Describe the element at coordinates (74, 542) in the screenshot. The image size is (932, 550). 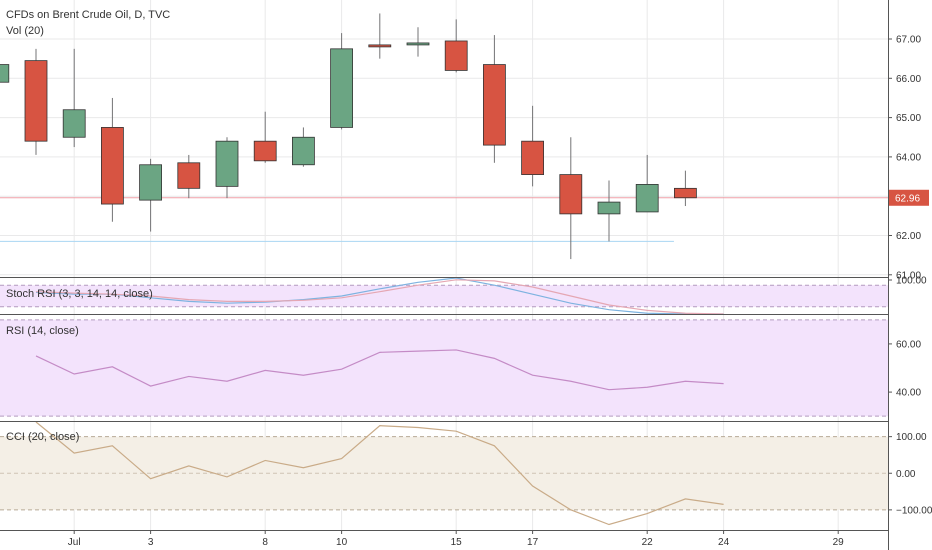
I see `date-axis-label: Jul` at that location.